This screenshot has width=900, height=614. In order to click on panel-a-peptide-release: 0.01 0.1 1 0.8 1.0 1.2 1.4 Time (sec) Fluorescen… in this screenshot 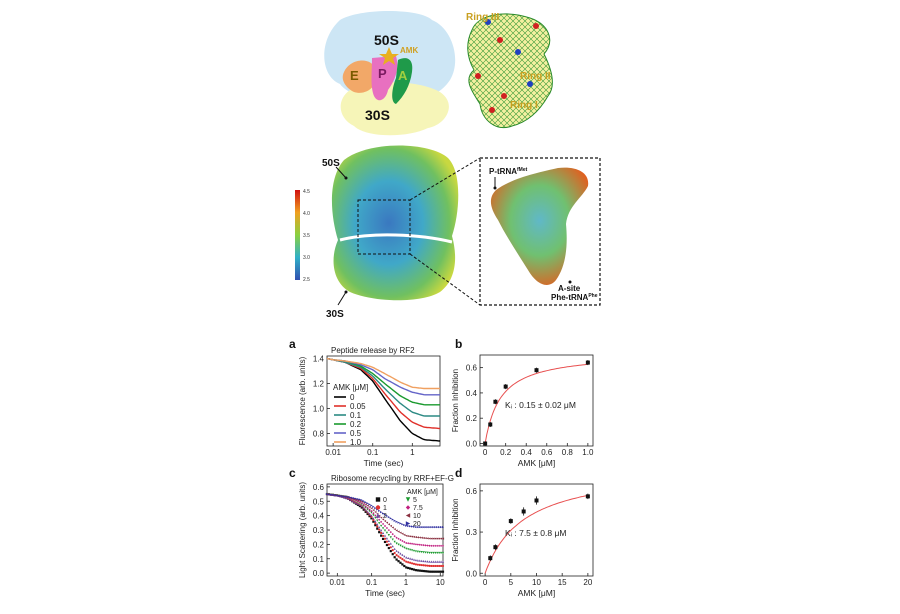, I will do `click(369, 407)`.